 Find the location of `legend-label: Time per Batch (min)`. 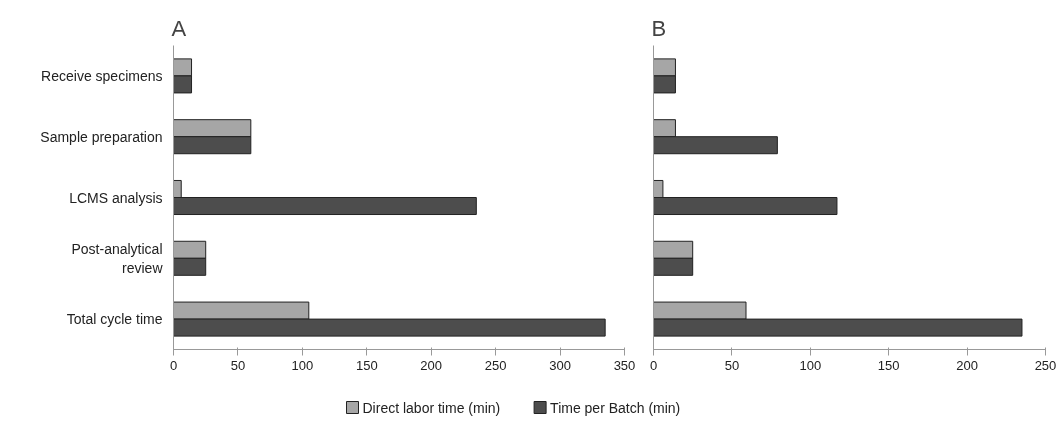

legend-label: Time per Batch (min) is located at coordinates (615, 407).